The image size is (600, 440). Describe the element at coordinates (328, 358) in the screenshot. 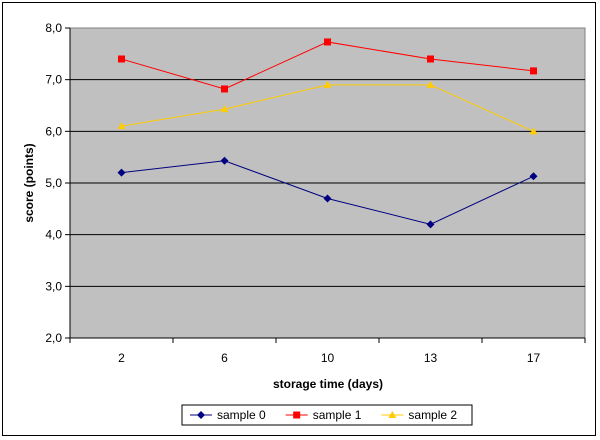

I see `x-tick-label: 10` at that location.